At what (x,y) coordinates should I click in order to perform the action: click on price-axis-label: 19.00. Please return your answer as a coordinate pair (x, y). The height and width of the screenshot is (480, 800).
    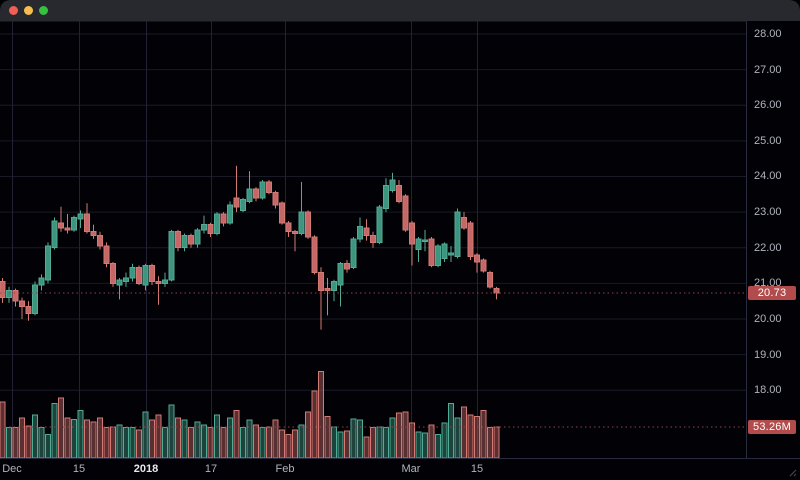
    Looking at the image, I should click on (768, 354).